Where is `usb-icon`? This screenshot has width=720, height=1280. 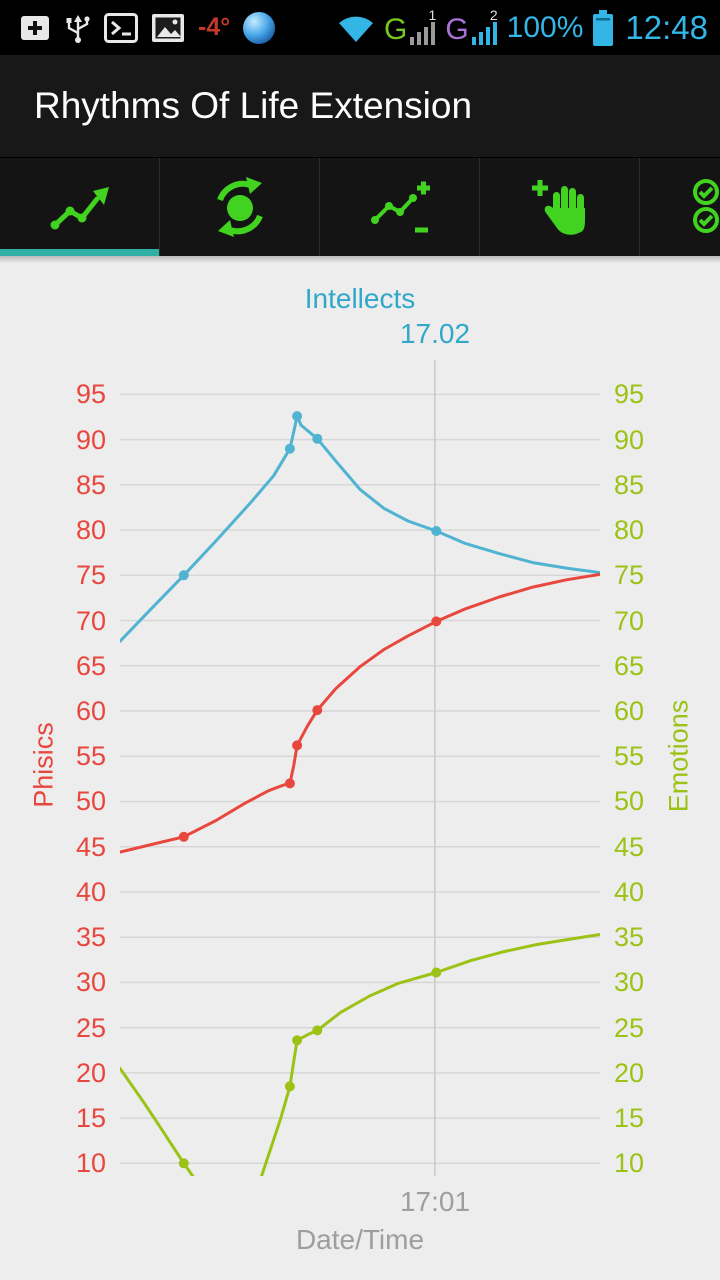
usb-icon is located at coordinates (78, 28).